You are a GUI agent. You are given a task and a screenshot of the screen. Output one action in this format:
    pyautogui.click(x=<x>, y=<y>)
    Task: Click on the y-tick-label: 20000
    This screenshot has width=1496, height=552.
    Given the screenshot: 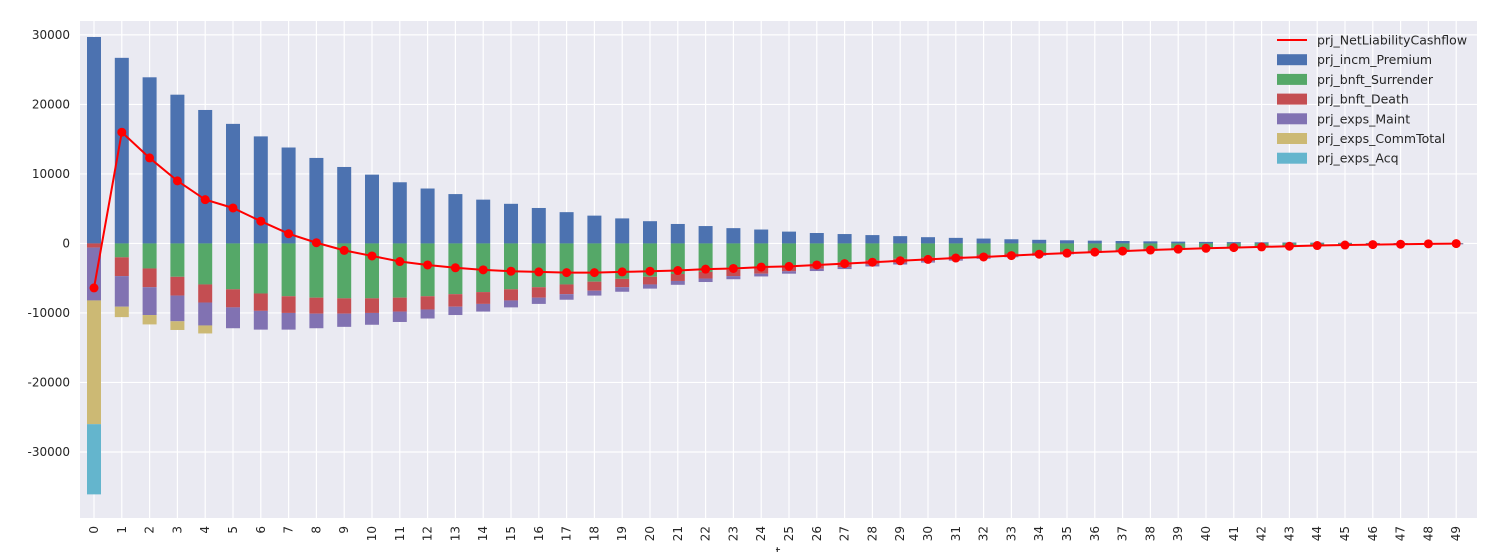 What is the action you would take?
    pyautogui.click(x=51, y=104)
    